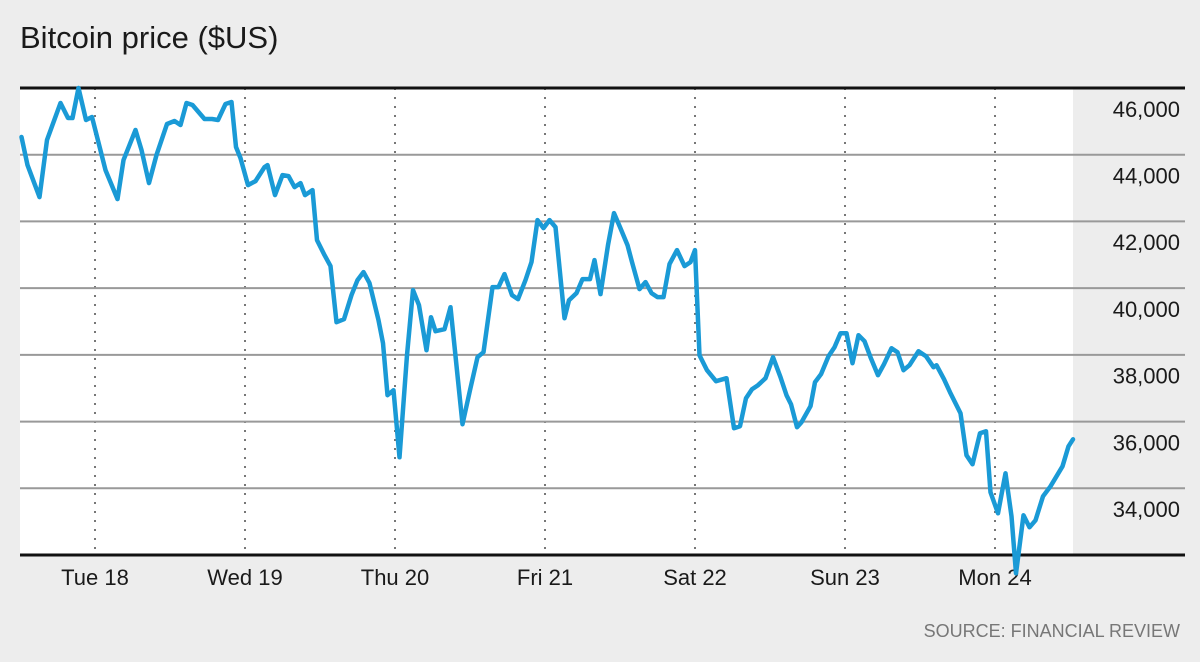 The height and width of the screenshot is (662, 1200). What do you see at coordinates (95, 577) in the screenshot?
I see `x-tick-label: Tue 18` at bounding box center [95, 577].